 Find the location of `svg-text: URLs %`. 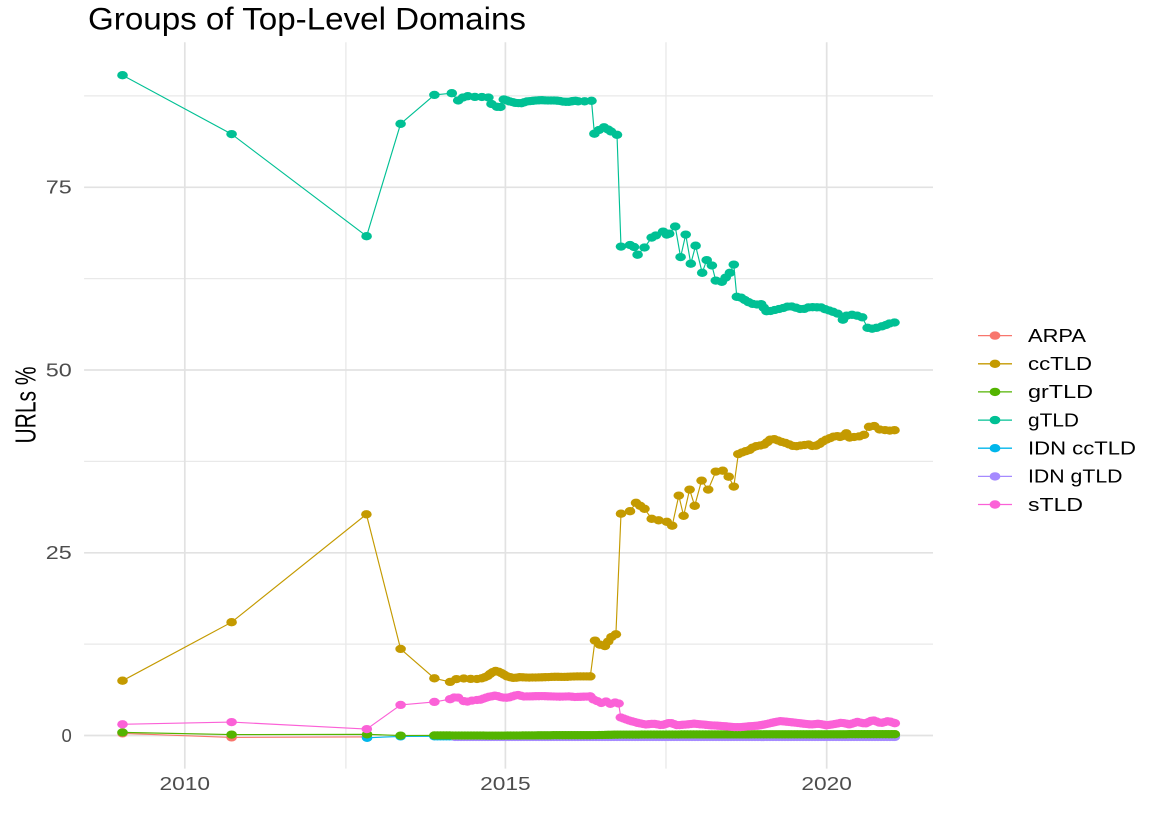

svg-text: URLs % is located at coordinates (26, 405).